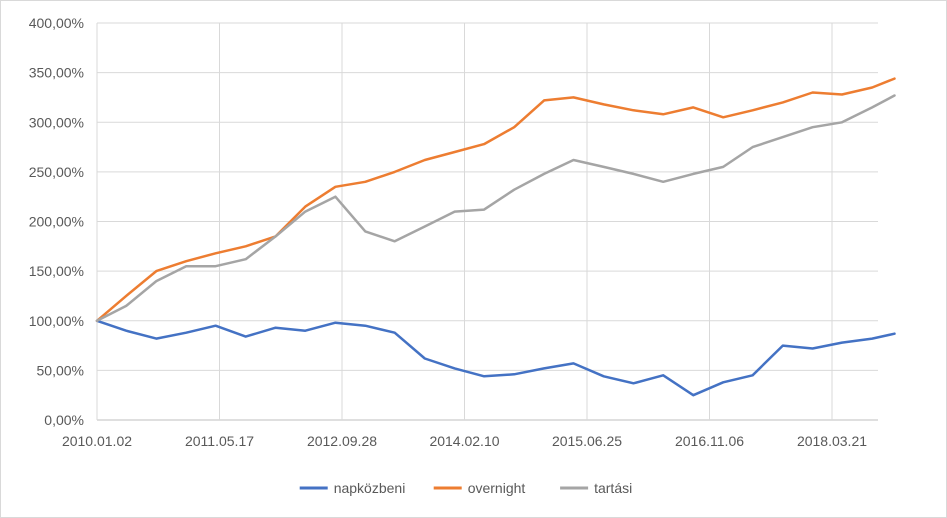  What do you see at coordinates (613, 488) in the screenshot?
I see `legend-label: tartási` at bounding box center [613, 488].